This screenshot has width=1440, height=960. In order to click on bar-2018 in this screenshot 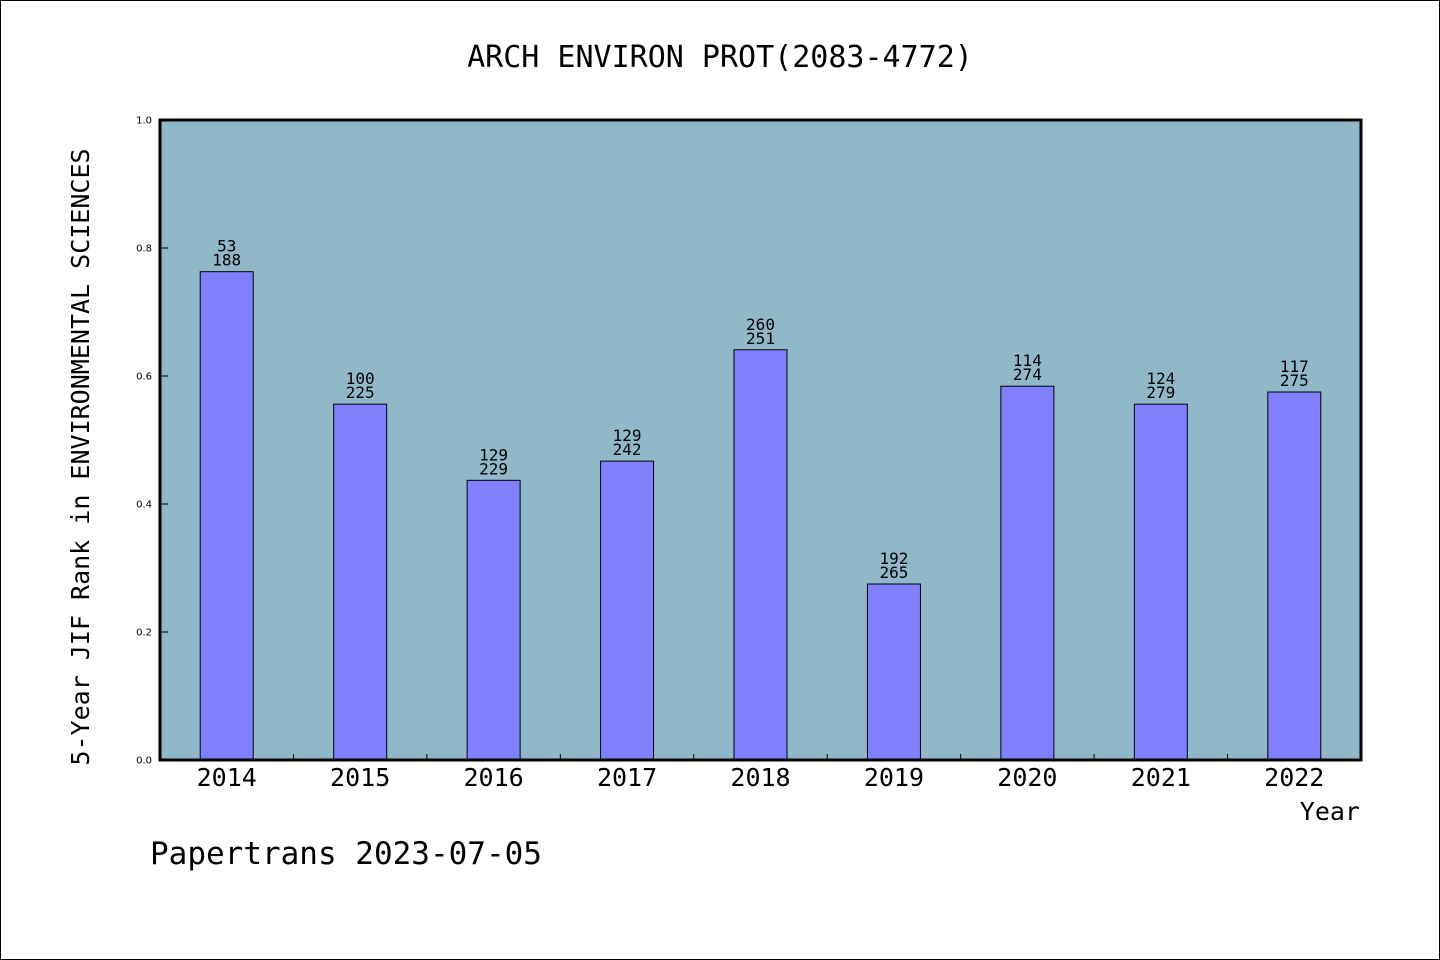, I will do `click(760, 555)`.